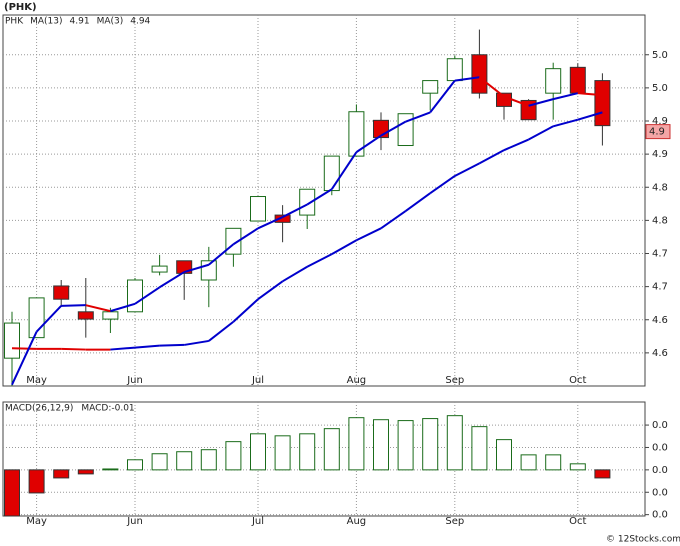  I want to click on x-tick-label: Sep, so click(454, 380).